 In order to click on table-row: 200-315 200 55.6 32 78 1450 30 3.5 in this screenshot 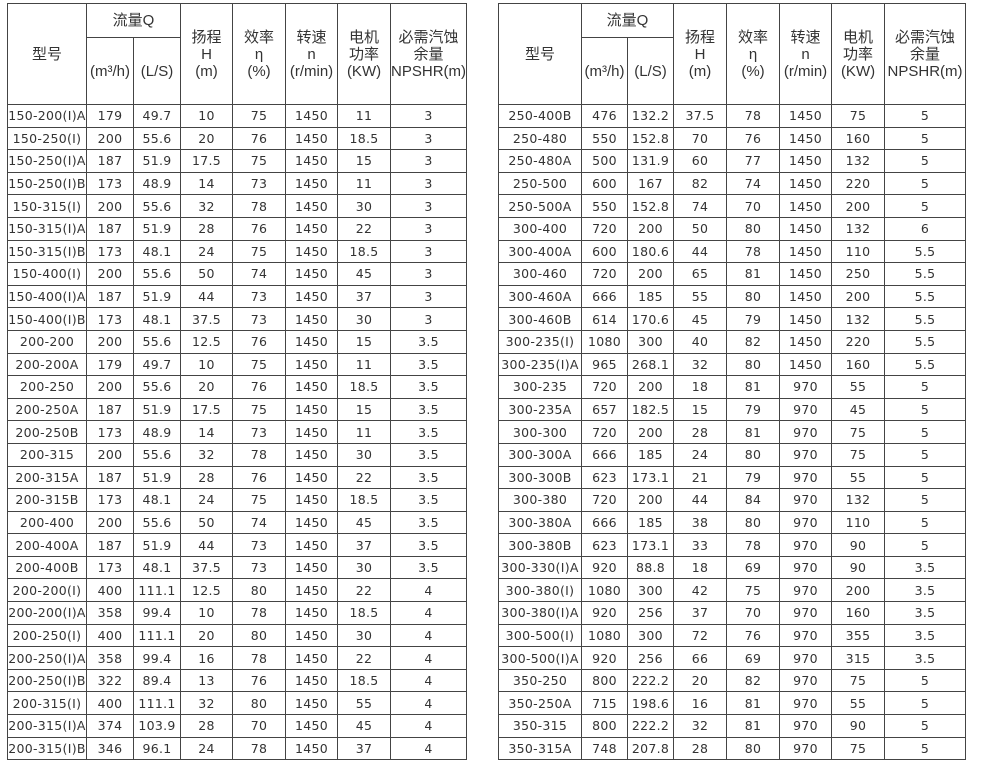, I will do `click(237, 454)`.